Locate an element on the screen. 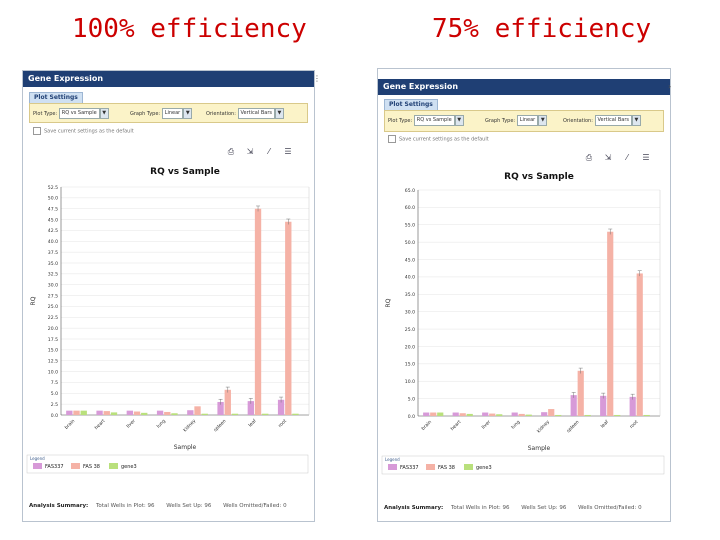  legend-entry: FAS337 is located at coordinates (409, 468).